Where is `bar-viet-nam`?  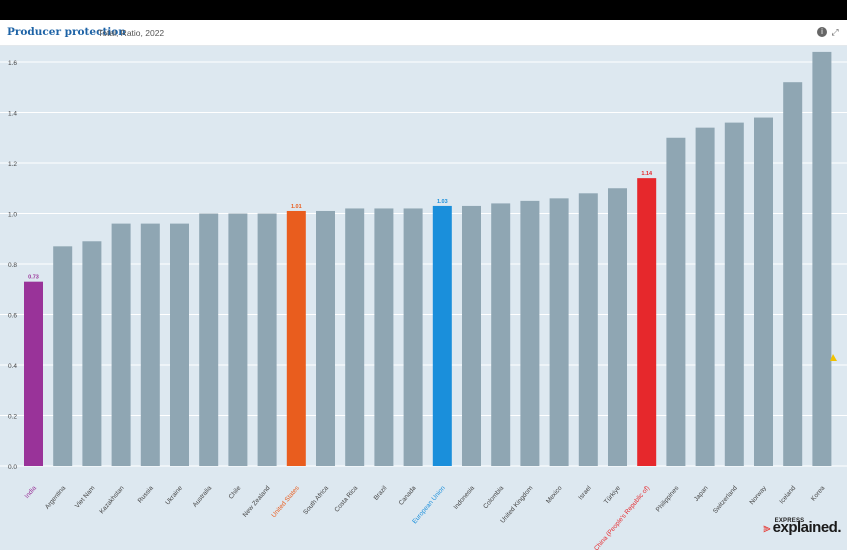
bar-viet-nam is located at coordinates (92, 353).